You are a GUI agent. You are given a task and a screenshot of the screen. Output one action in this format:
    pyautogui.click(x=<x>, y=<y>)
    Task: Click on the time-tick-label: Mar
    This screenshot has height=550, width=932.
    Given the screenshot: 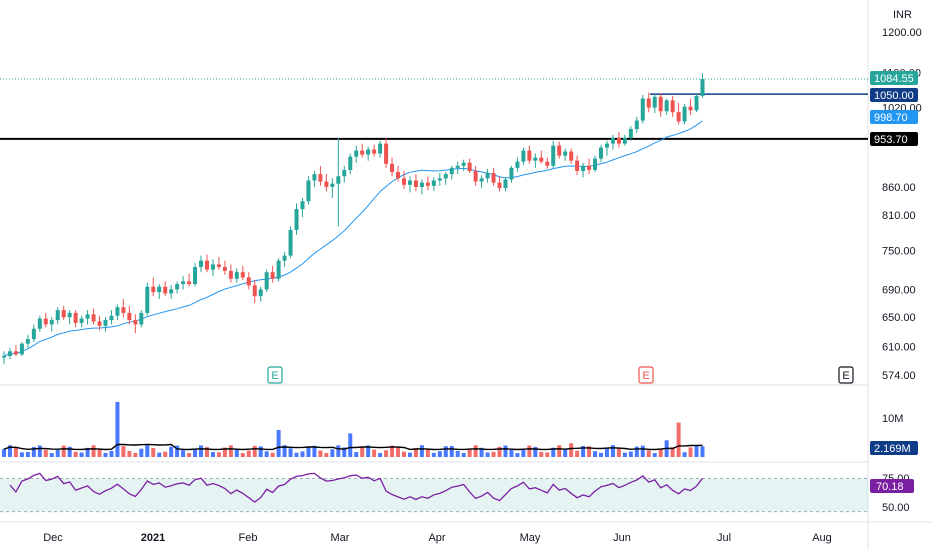 What is the action you would take?
    pyautogui.click(x=340, y=538)
    